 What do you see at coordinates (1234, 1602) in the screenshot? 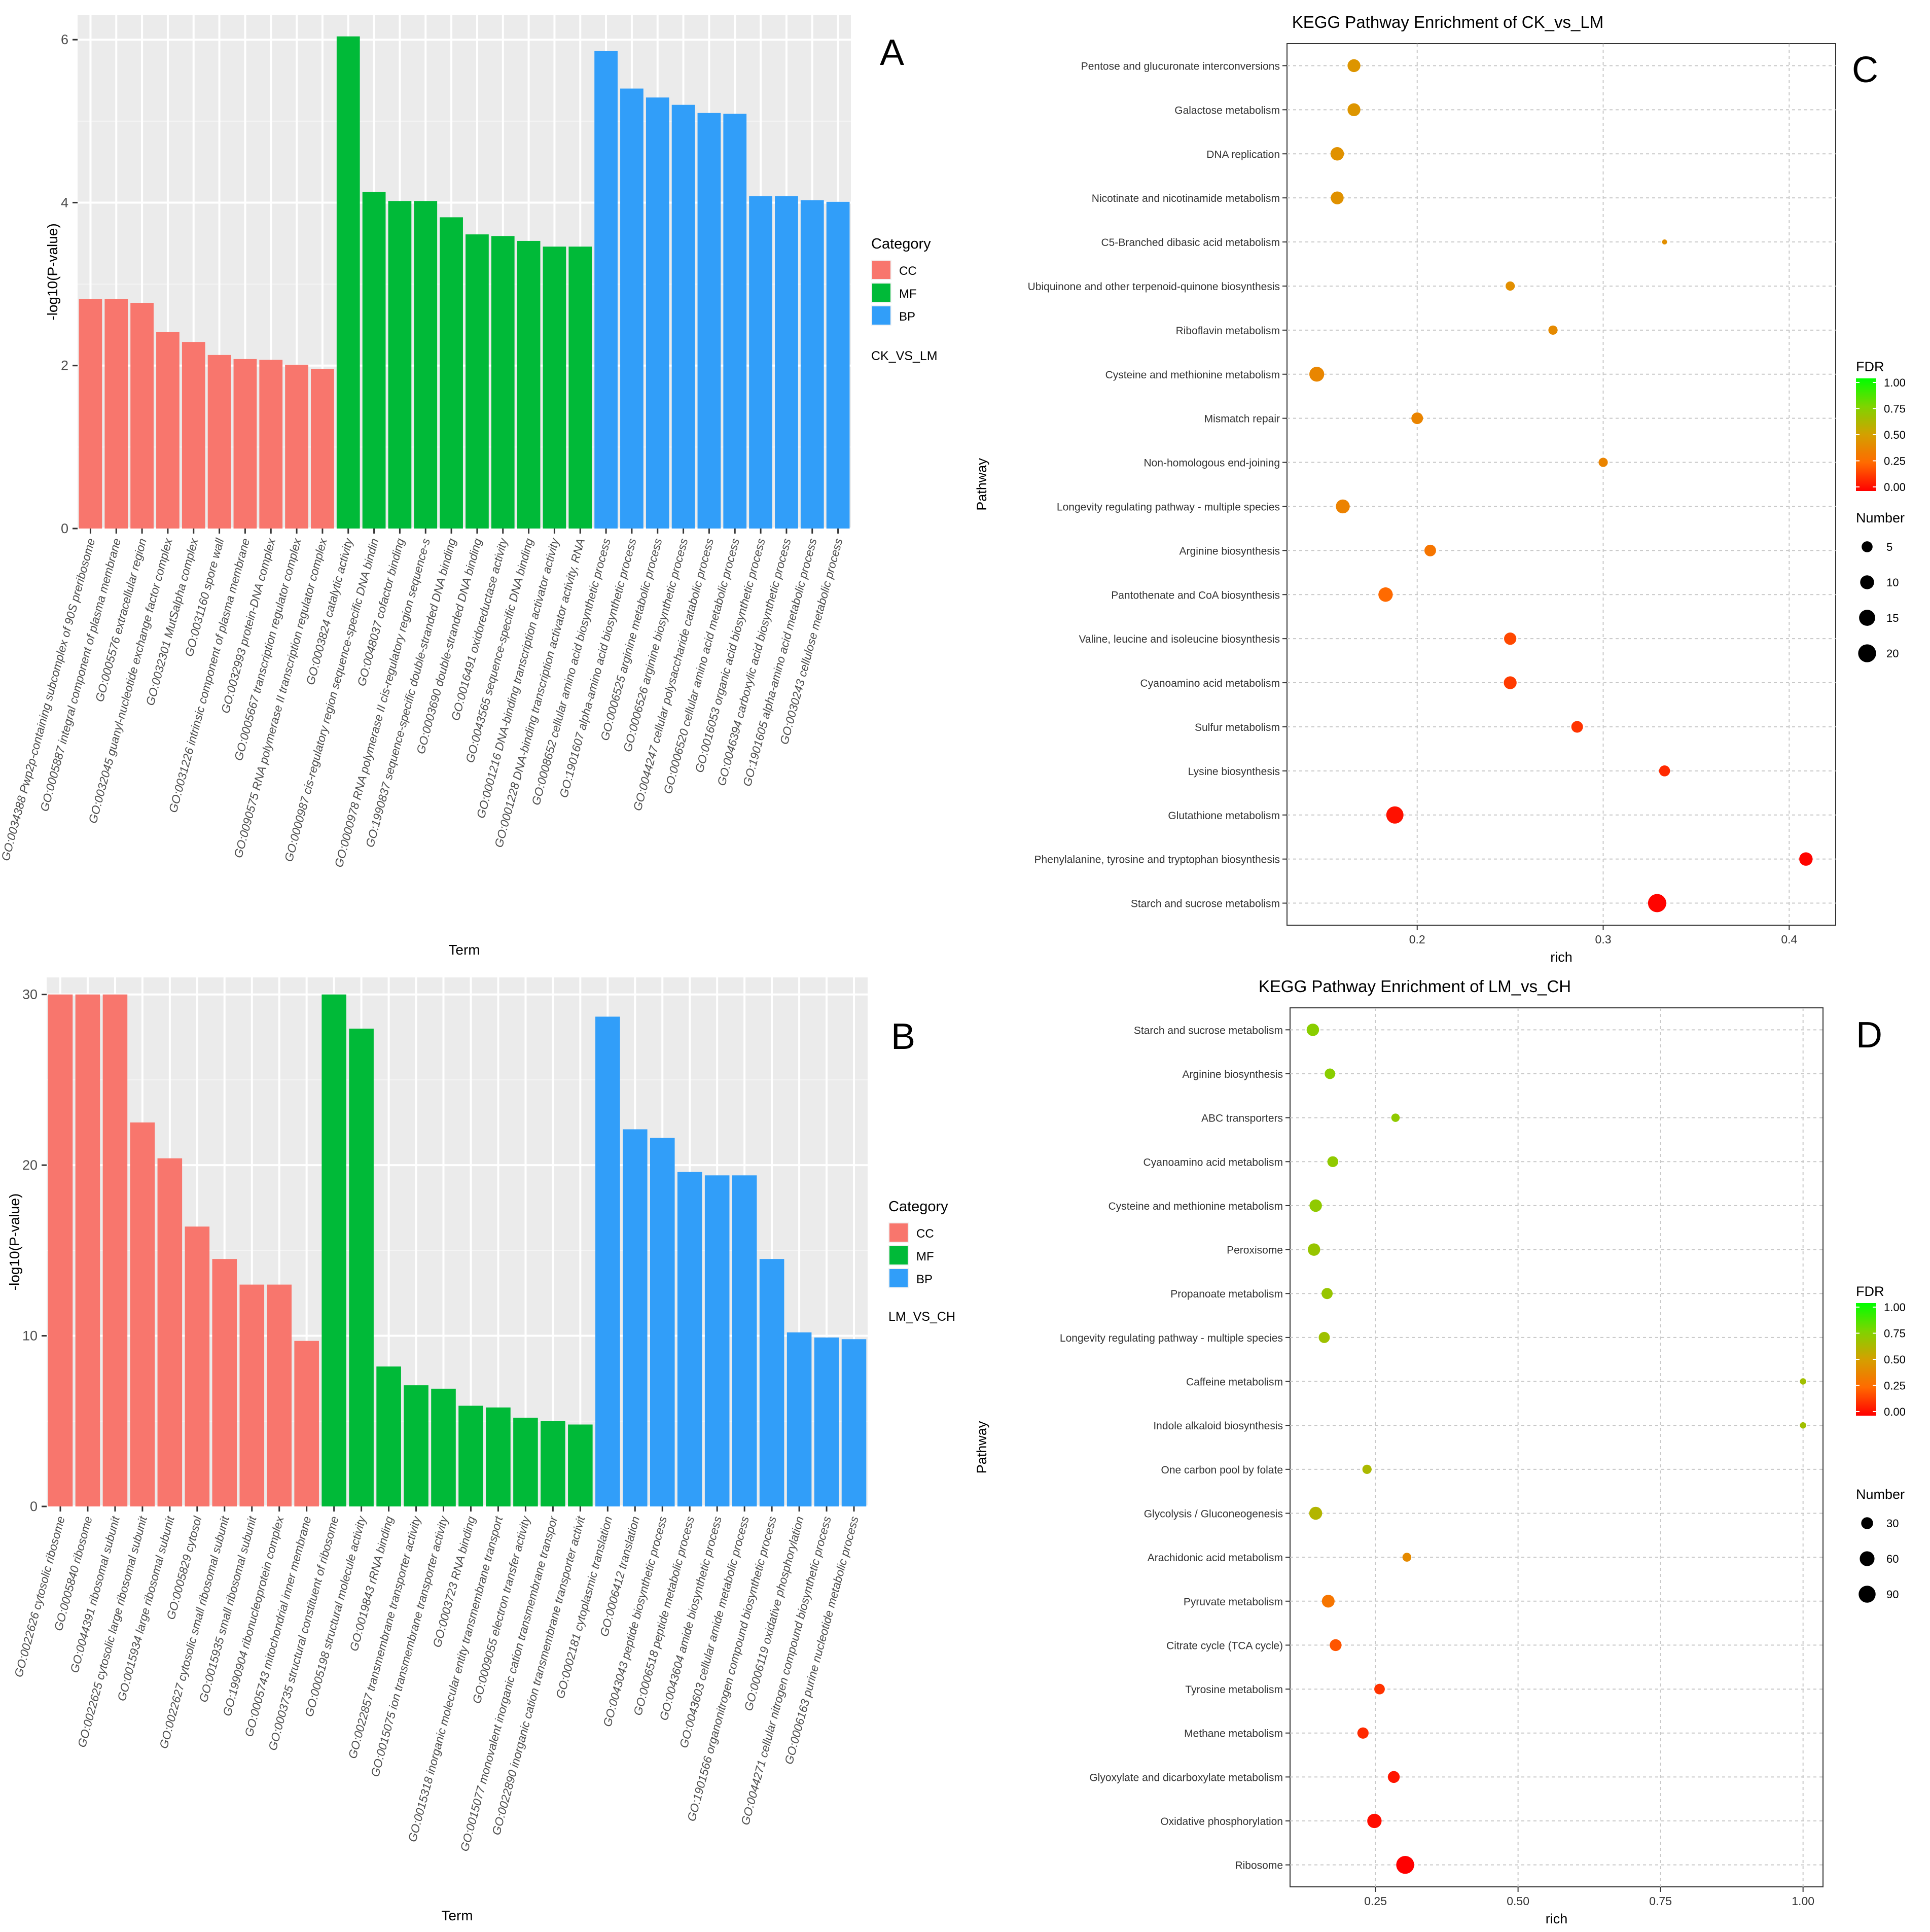
I see `y-tick-label: Pyruvate metabolism` at bounding box center [1234, 1602].